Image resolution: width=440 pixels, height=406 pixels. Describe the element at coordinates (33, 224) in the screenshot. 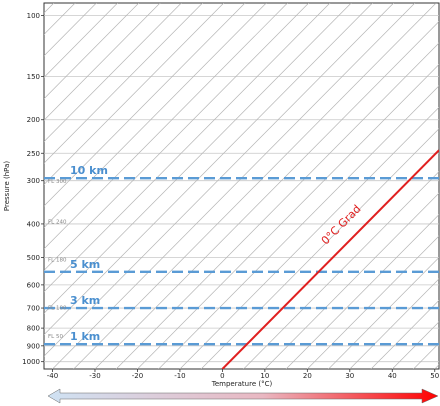

I see `y-tick-label: 400` at that location.